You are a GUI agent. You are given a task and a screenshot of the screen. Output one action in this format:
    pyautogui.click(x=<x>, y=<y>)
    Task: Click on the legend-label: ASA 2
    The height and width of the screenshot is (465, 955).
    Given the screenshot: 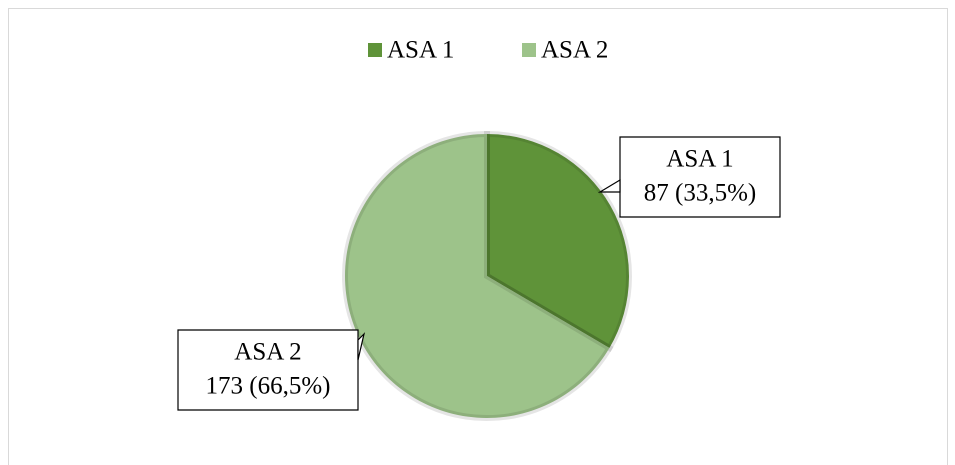 What is the action you would take?
    pyautogui.click(x=574, y=50)
    